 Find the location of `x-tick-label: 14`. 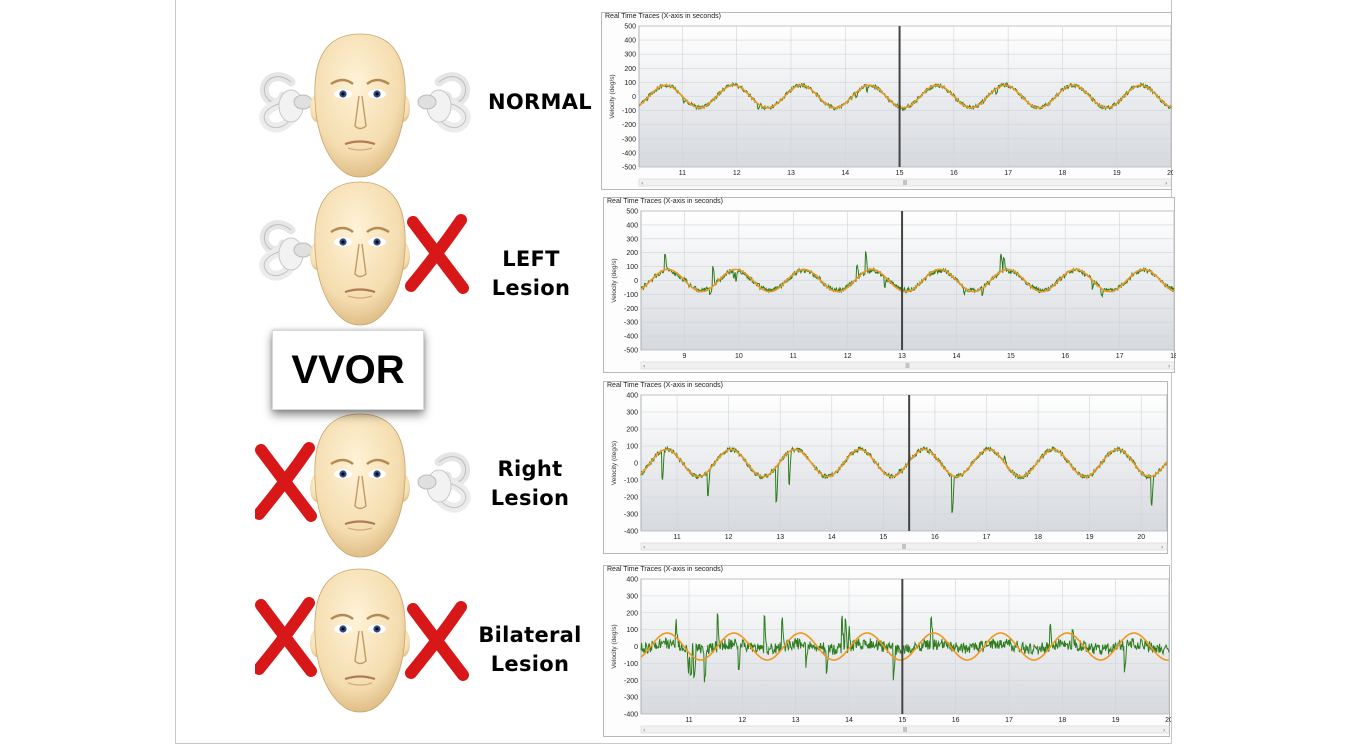

x-tick-label: 14 is located at coordinates (832, 537).